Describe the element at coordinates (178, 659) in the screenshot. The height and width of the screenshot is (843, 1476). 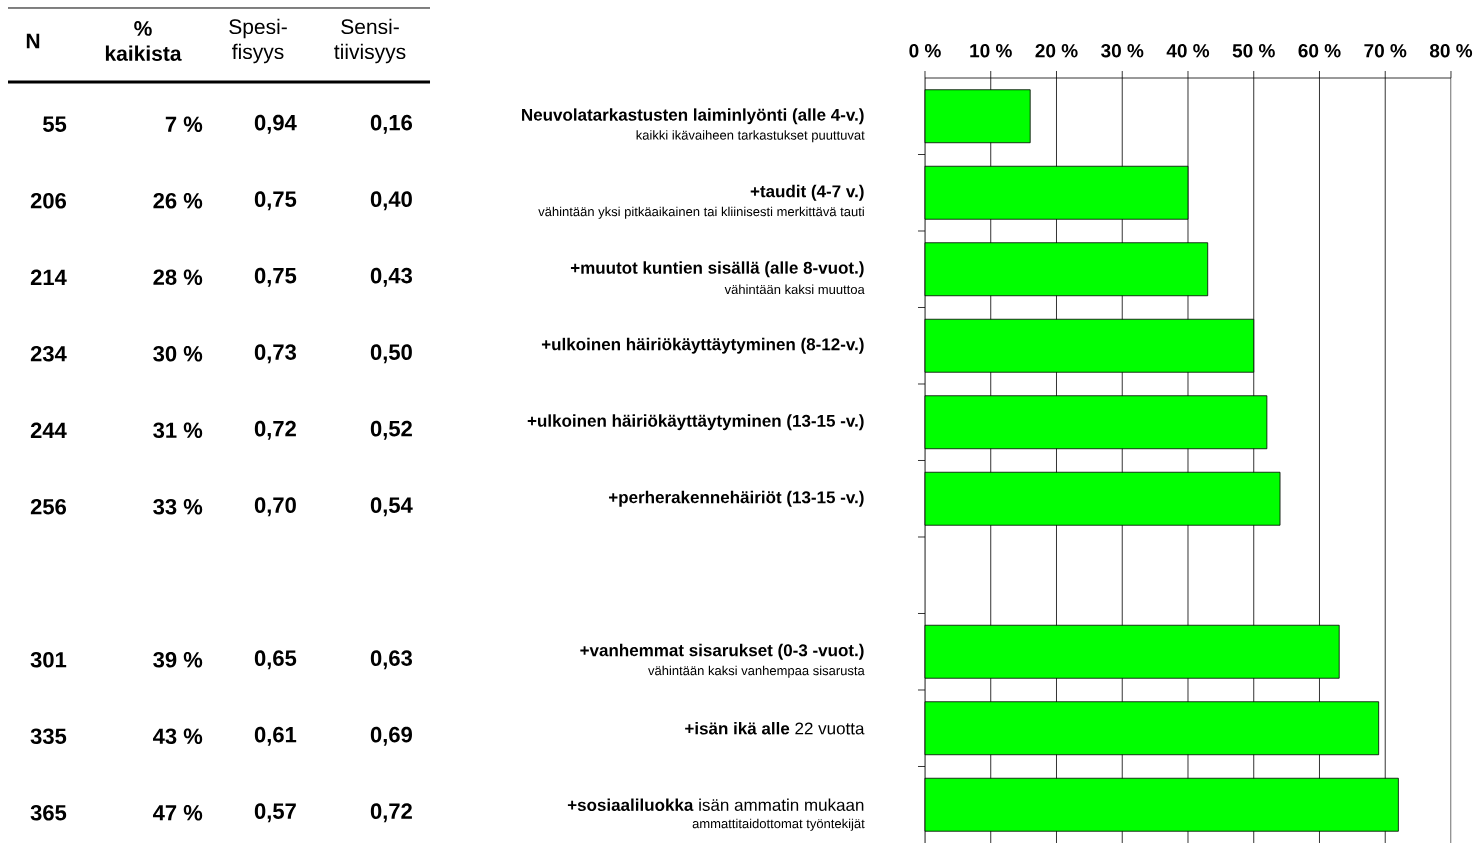
I see `text: 39 %` at that location.